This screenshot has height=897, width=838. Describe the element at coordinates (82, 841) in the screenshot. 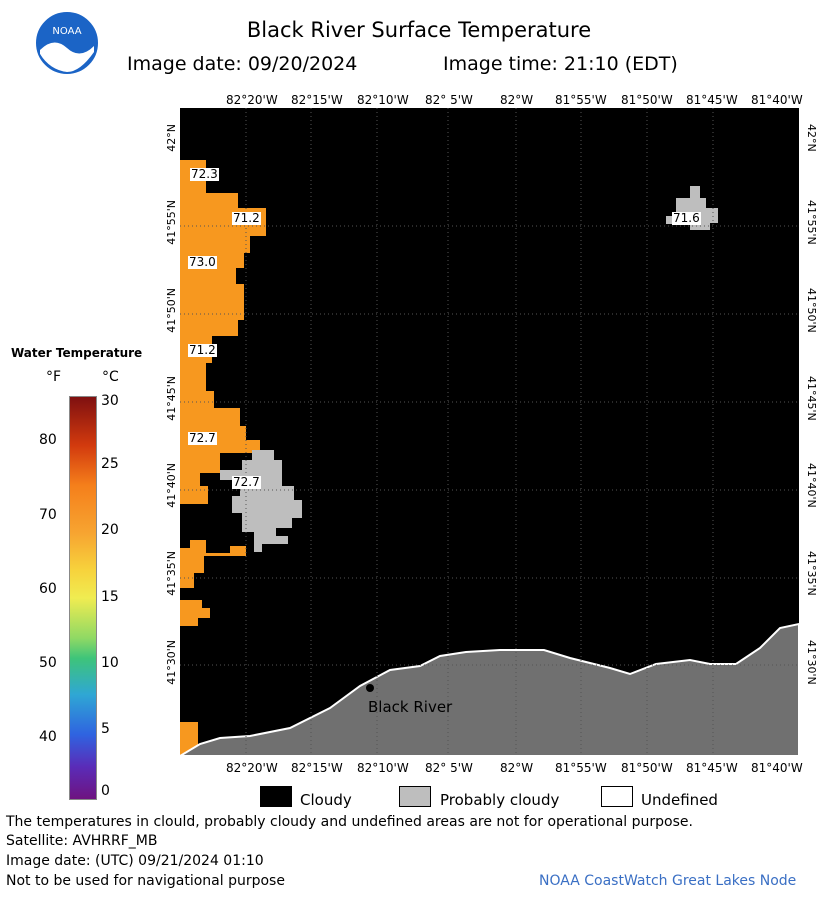

I see `satellite-info: Satellite: AVHRRF_MB` at that location.